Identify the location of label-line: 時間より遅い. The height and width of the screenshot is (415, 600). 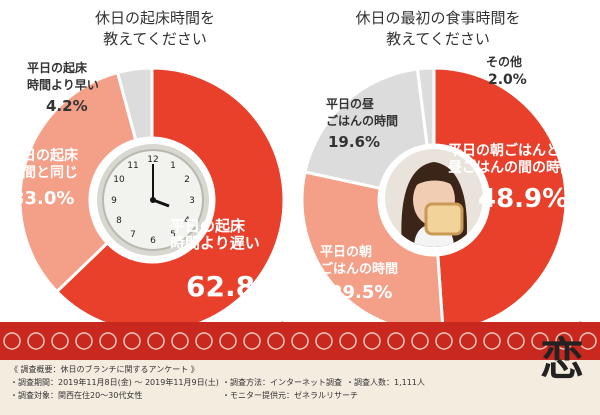
(215, 243).